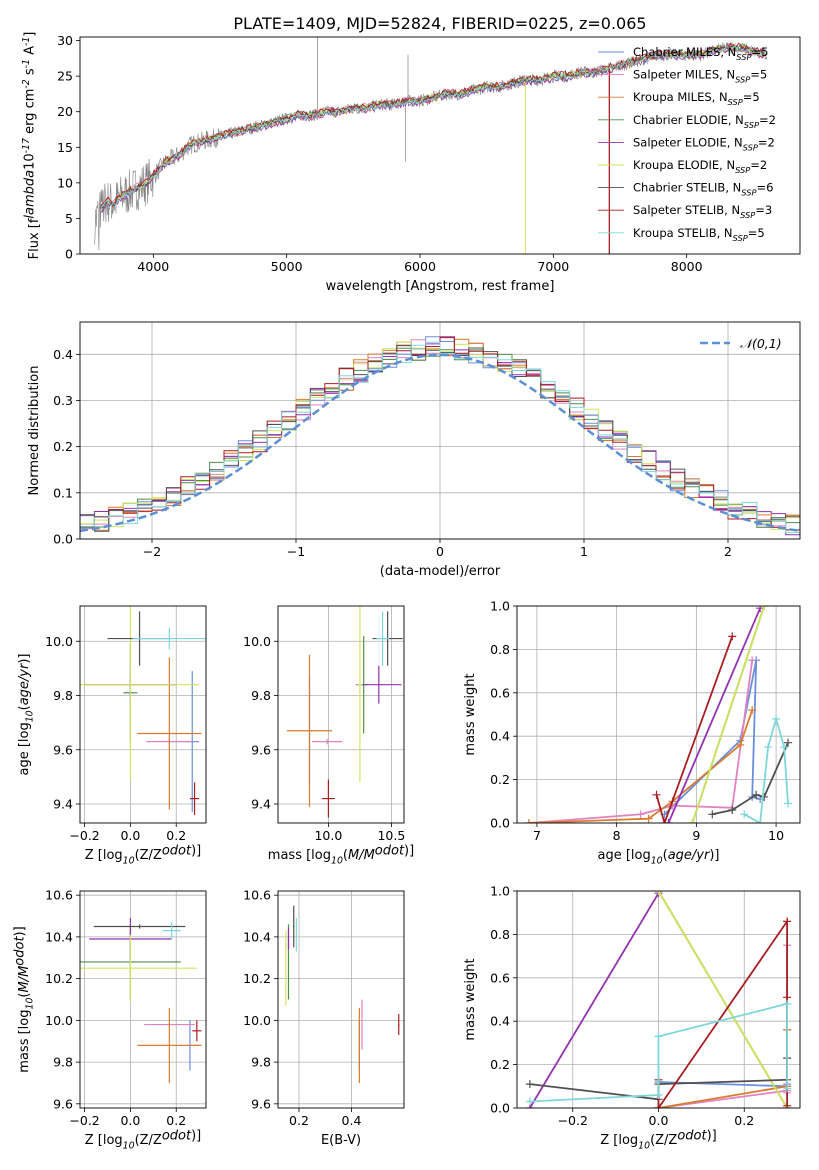 The width and height of the screenshot is (819, 1170). I want to click on histogram-kroupa-stelib, so click(440, 437).